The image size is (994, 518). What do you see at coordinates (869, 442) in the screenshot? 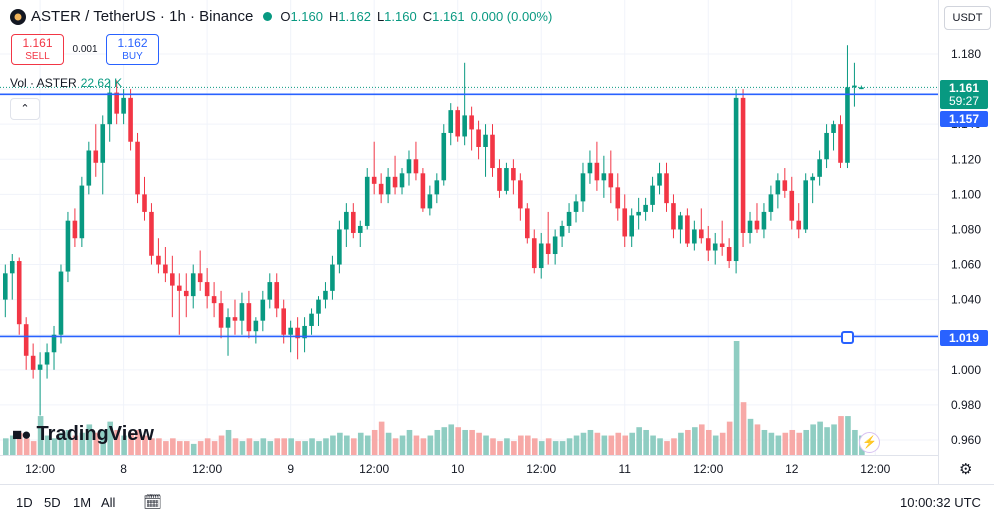
I see `lightning-icon: ⚡` at bounding box center [869, 442].